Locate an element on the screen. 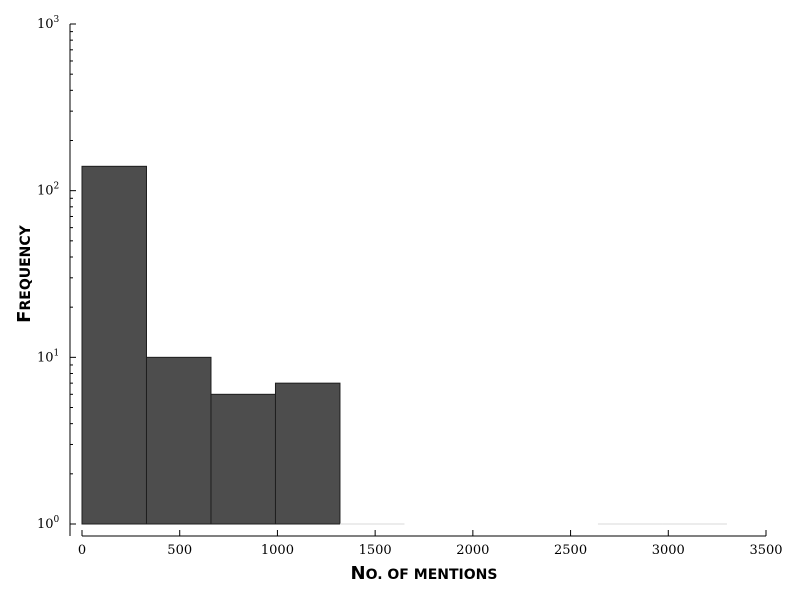  y-tick-label: 10³ is located at coordinates (48, 23).